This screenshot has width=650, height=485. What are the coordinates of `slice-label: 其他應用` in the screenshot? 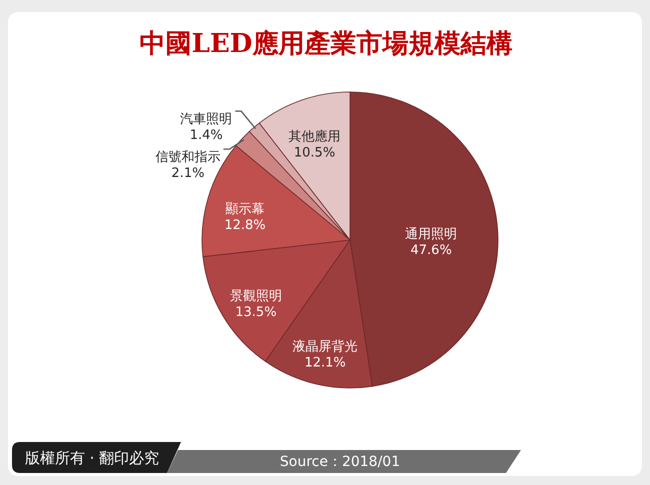 It's located at (314, 136).